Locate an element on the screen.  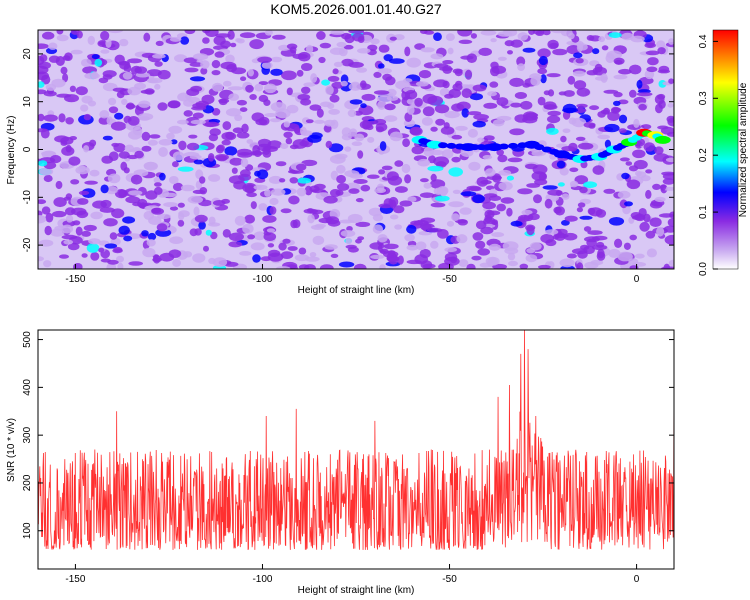
y-tick-label: 200 is located at coordinates (27, 482).